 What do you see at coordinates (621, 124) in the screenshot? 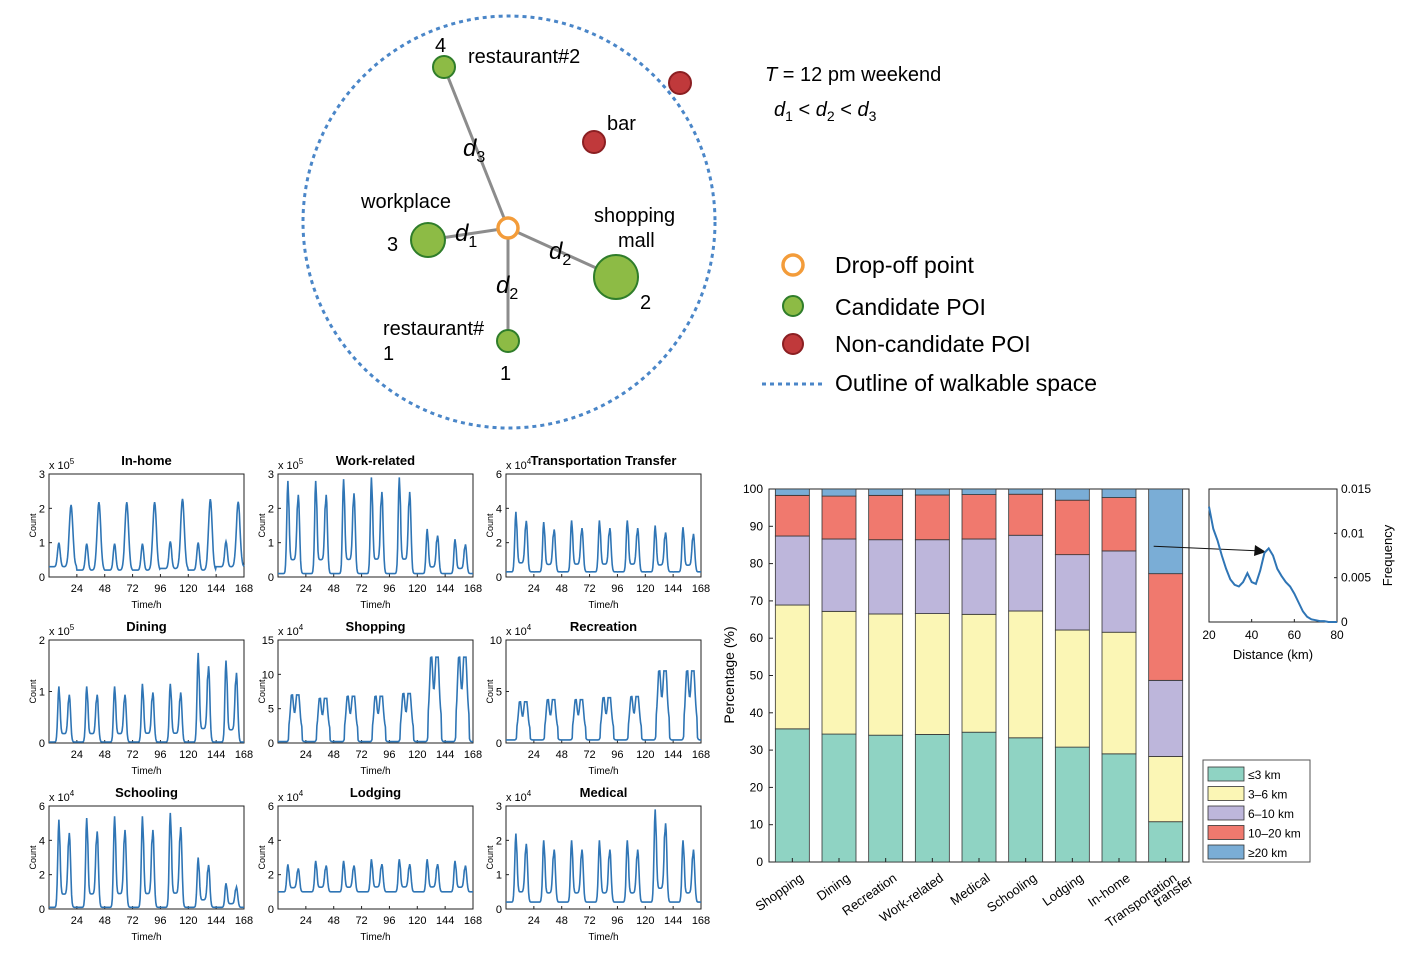
I see `label-bar: bar` at bounding box center [621, 124].